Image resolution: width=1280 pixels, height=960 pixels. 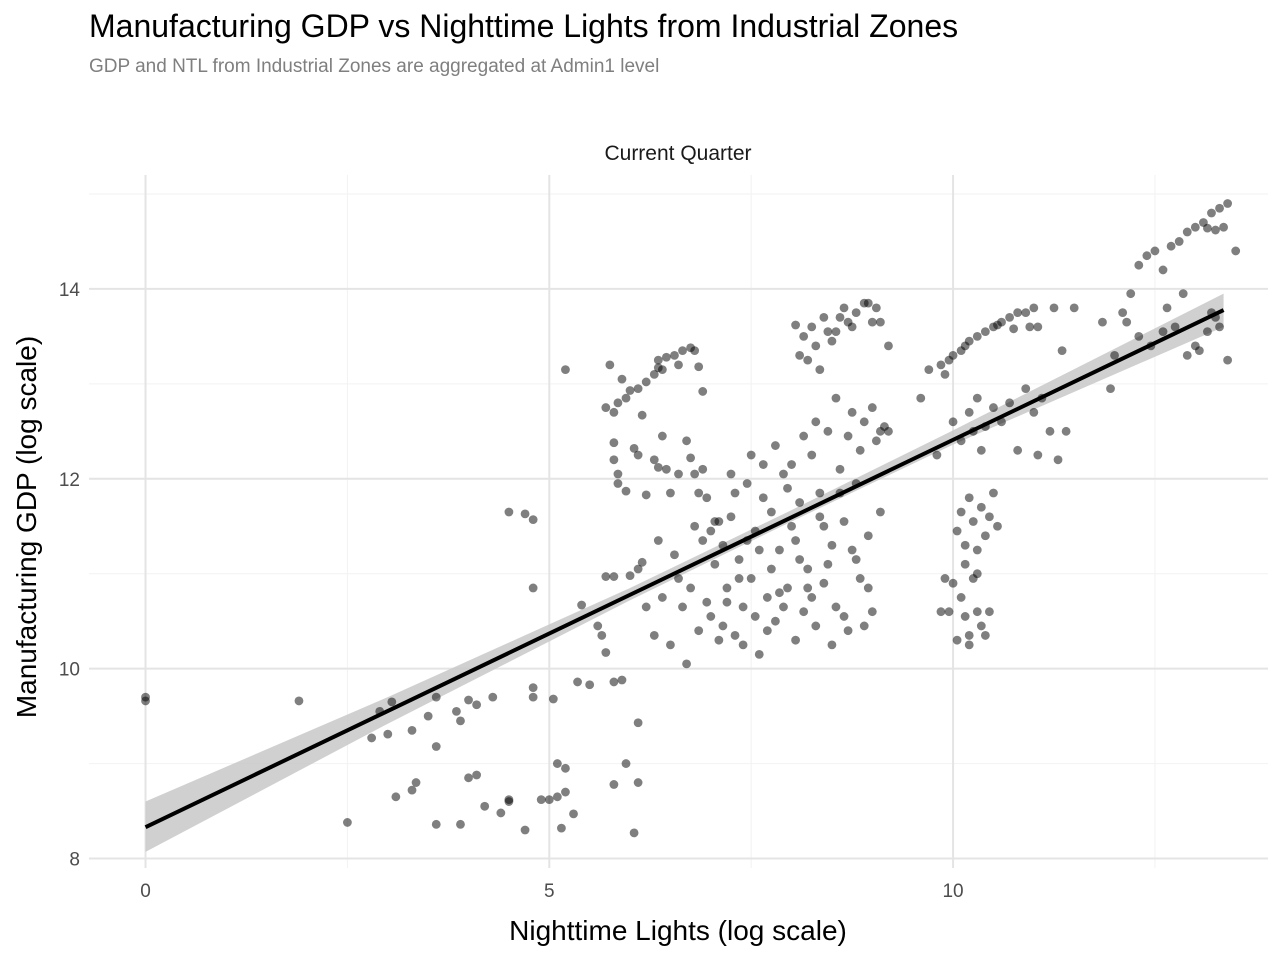 What do you see at coordinates (74, 860) in the screenshot?
I see `y-tick-label: 8` at bounding box center [74, 860].